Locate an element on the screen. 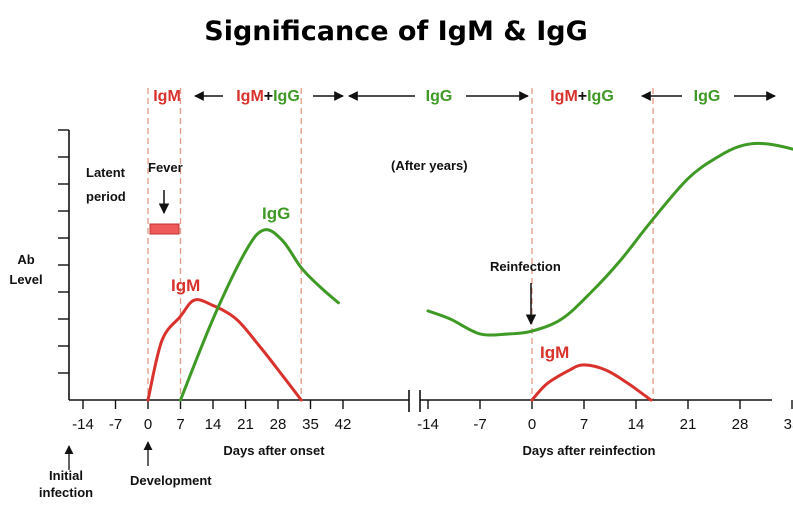  x-tick-label-onset: -14 is located at coordinates (83, 424).